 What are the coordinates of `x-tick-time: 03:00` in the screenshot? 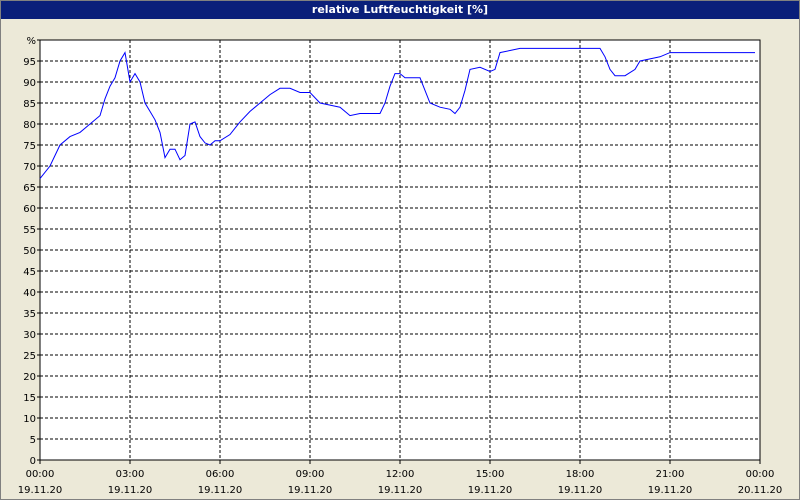 It's located at (130, 474).